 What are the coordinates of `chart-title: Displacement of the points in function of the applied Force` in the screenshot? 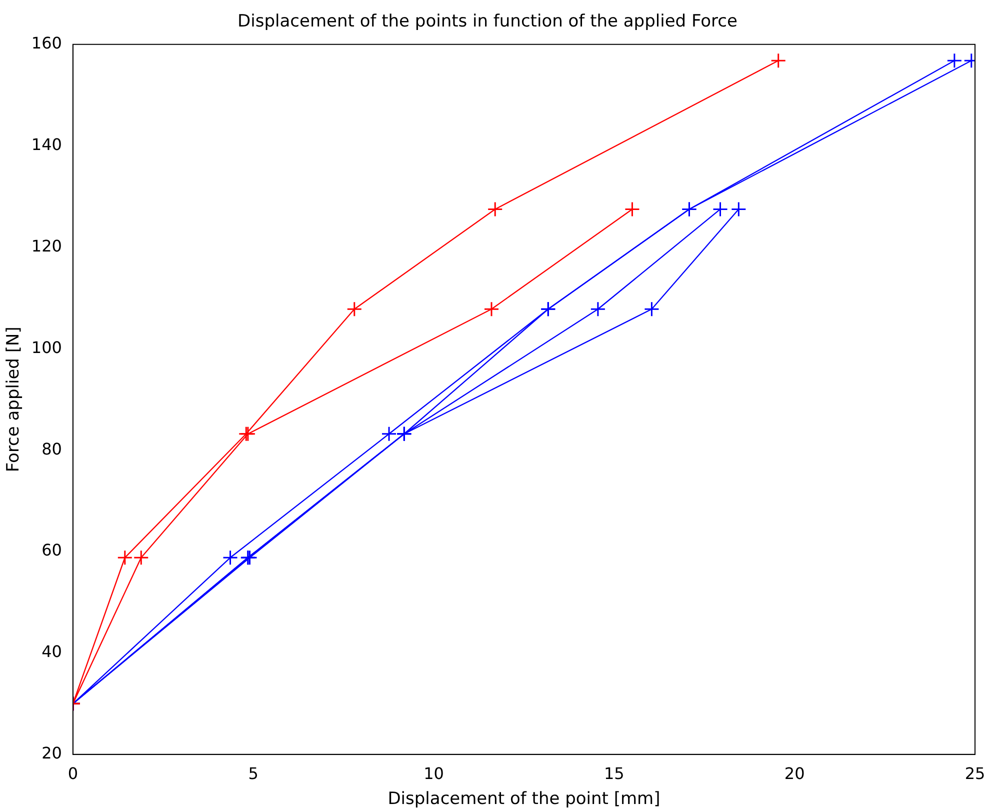 It's located at (488, 22).